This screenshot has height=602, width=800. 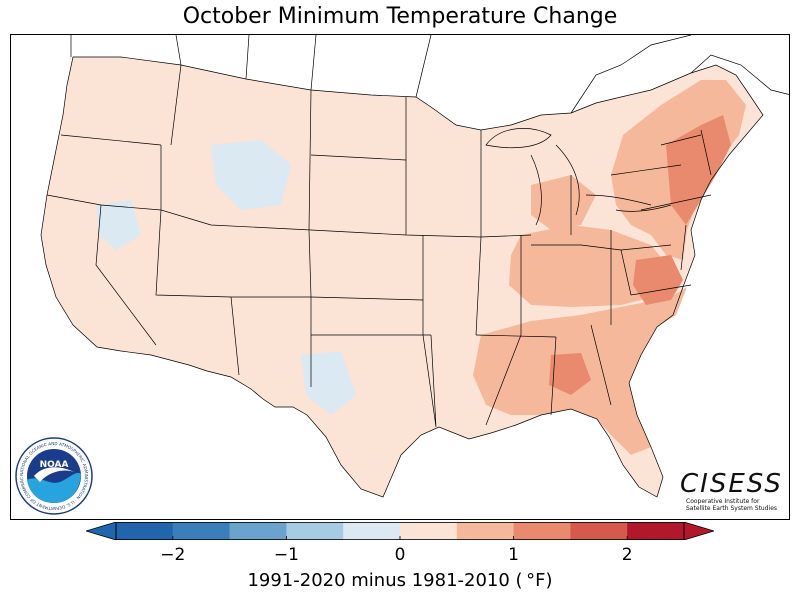 I want to click on colorbar-tick-label: −2, so click(x=173, y=555).